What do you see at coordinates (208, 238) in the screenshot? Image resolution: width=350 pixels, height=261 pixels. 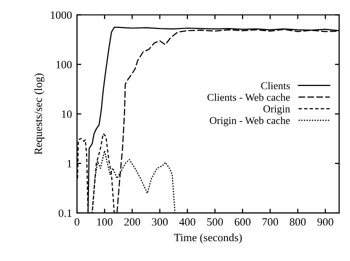 I see `x-axis-title: Time (seconds)` at bounding box center [208, 238].